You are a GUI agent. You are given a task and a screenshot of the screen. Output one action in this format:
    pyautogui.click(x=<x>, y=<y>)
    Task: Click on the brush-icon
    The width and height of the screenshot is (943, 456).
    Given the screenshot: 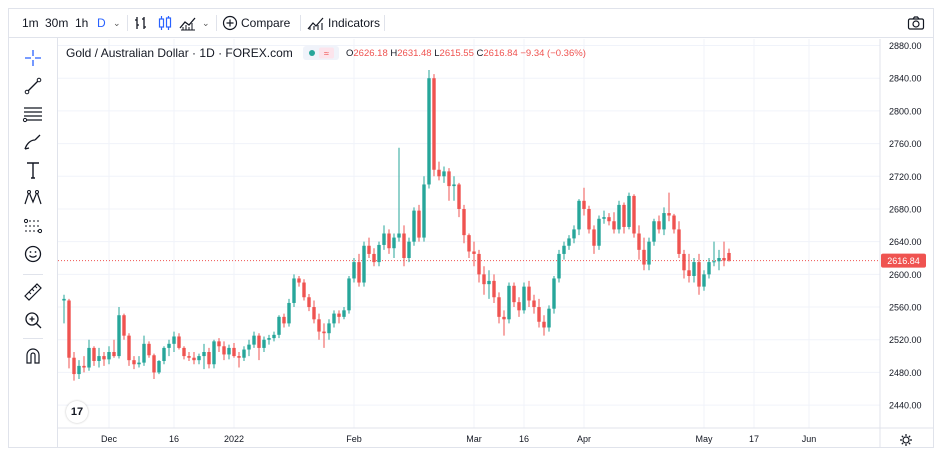 What is the action you would take?
    pyautogui.click(x=33, y=142)
    